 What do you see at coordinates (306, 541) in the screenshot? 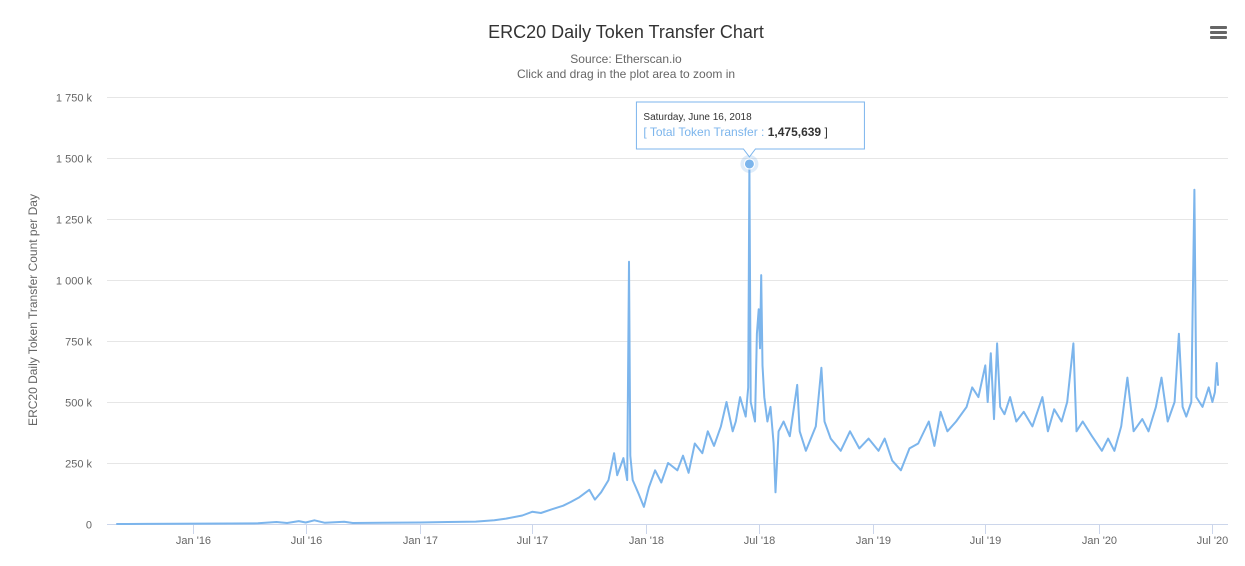
I see `x-tick-label: Jul '16` at bounding box center [306, 541].